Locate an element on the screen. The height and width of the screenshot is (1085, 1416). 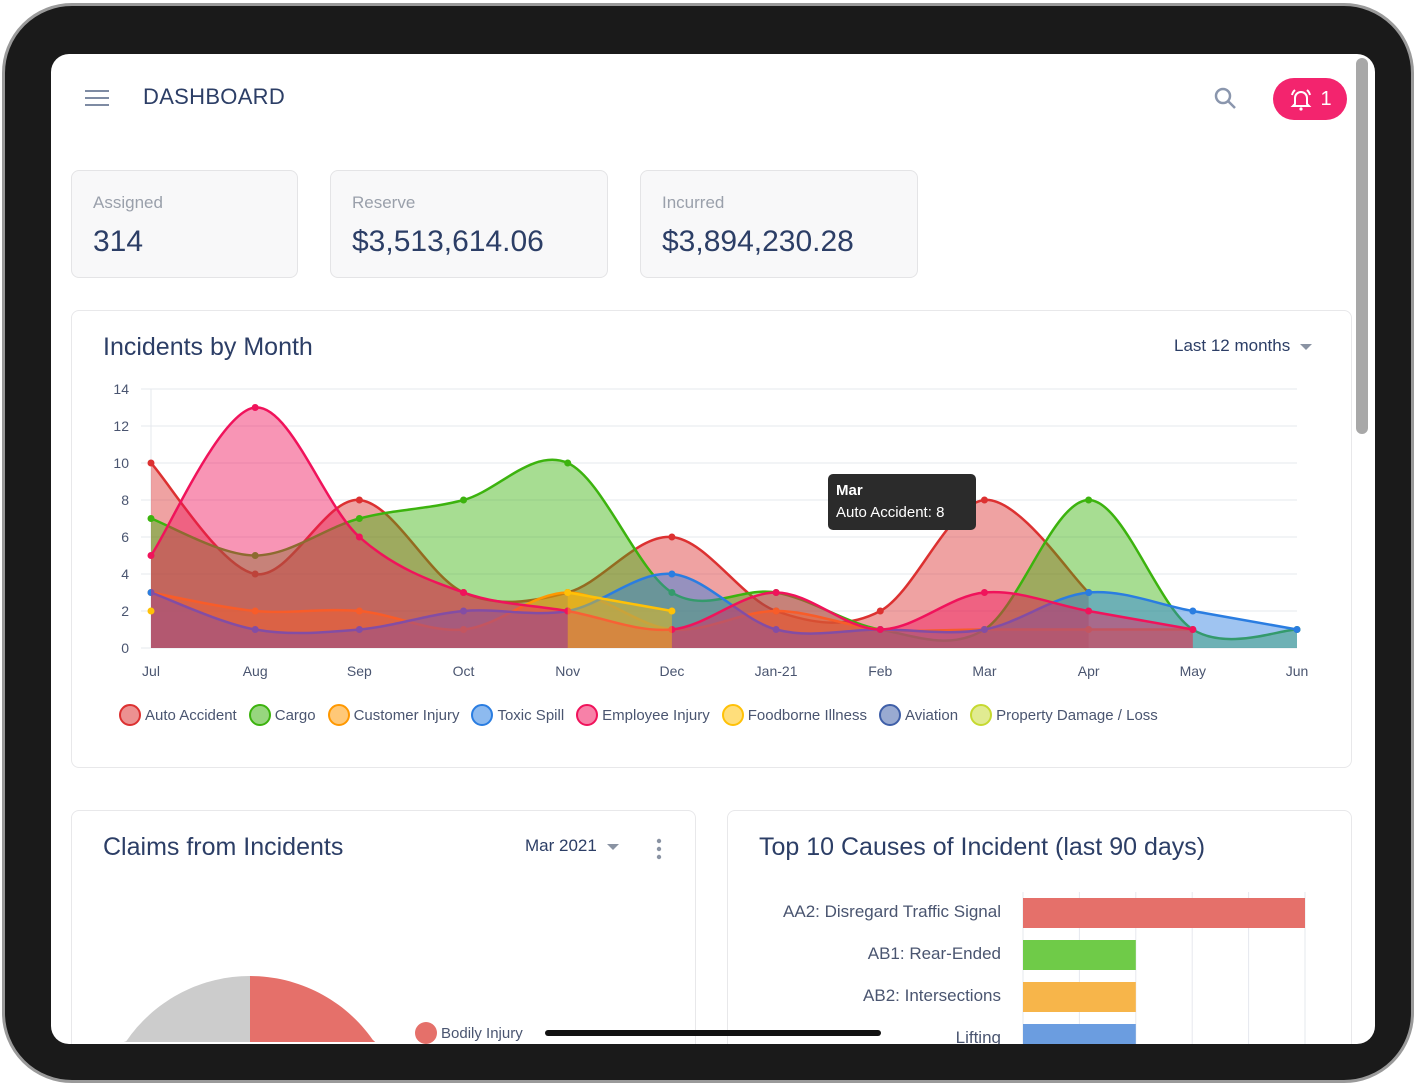
y-tick-label: 4 is located at coordinates (125, 574).